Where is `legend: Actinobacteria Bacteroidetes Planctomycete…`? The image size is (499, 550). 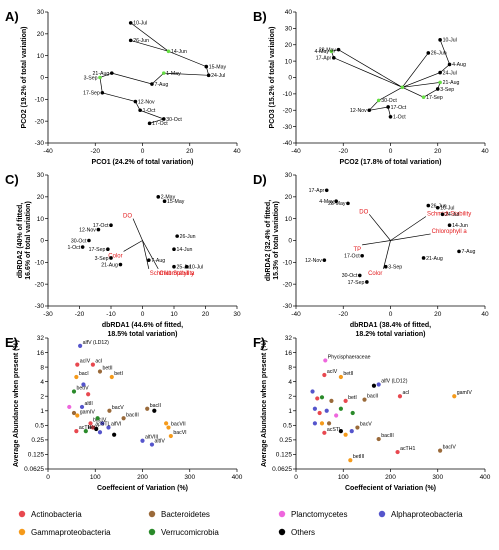
legend: Actinobacteria Bacteroidetes Planctomycete… is located at coordinates (240, 523).